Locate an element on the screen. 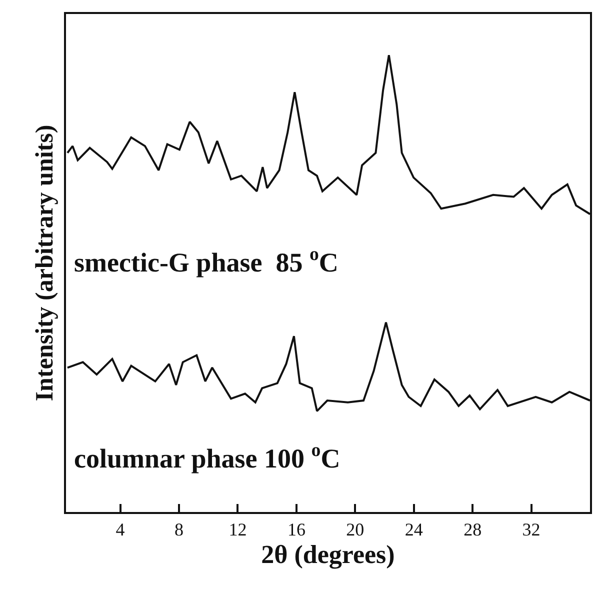 Image resolution: width=594 pixels, height=604 pixels. x-tick-label: 4 is located at coordinates (120, 530).